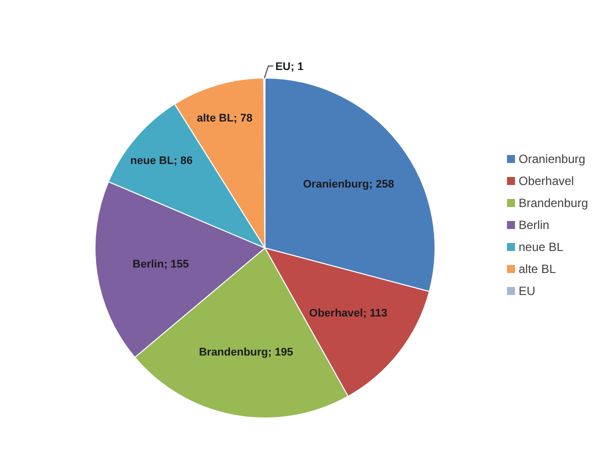 The height and width of the screenshot is (450, 600). I want to click on data-label: Oranienburg; 258, so click(348, 184).